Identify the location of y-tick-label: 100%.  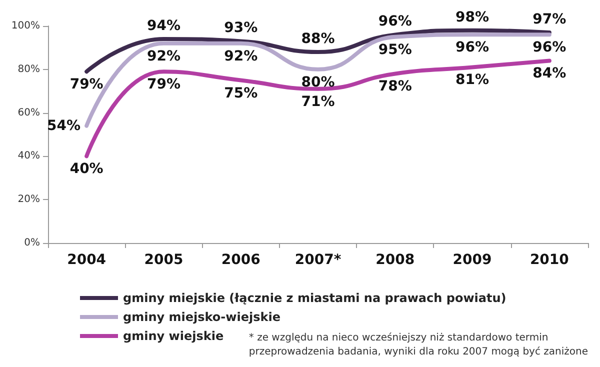
(25, 26).